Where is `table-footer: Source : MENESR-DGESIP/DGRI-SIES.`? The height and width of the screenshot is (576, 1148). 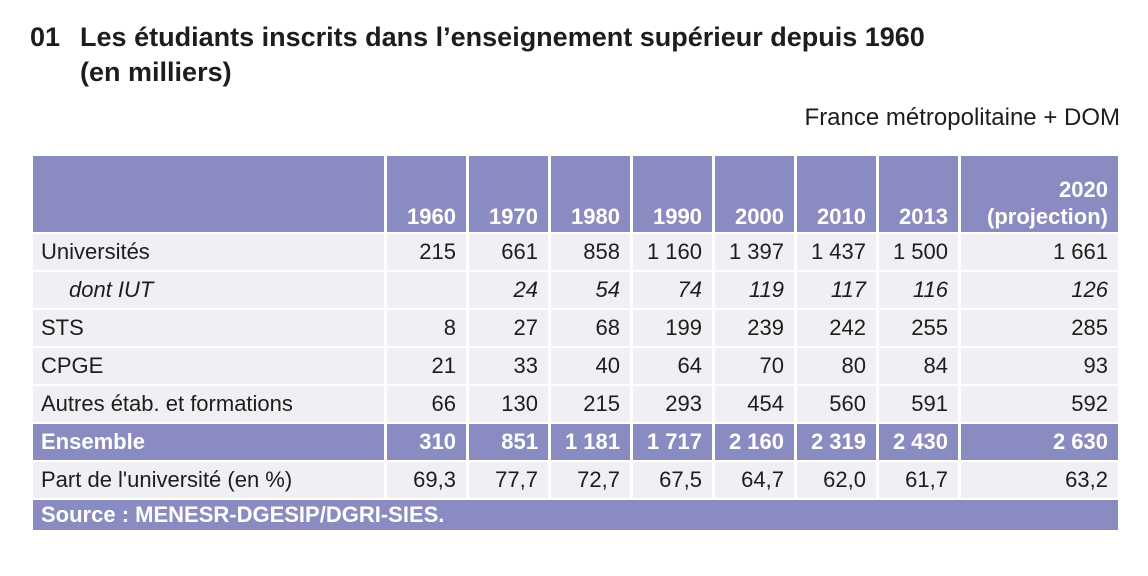 table-footer: Source : MENESR-DGESIP/DGRI-SIES. is located at coordinates (575, 515).